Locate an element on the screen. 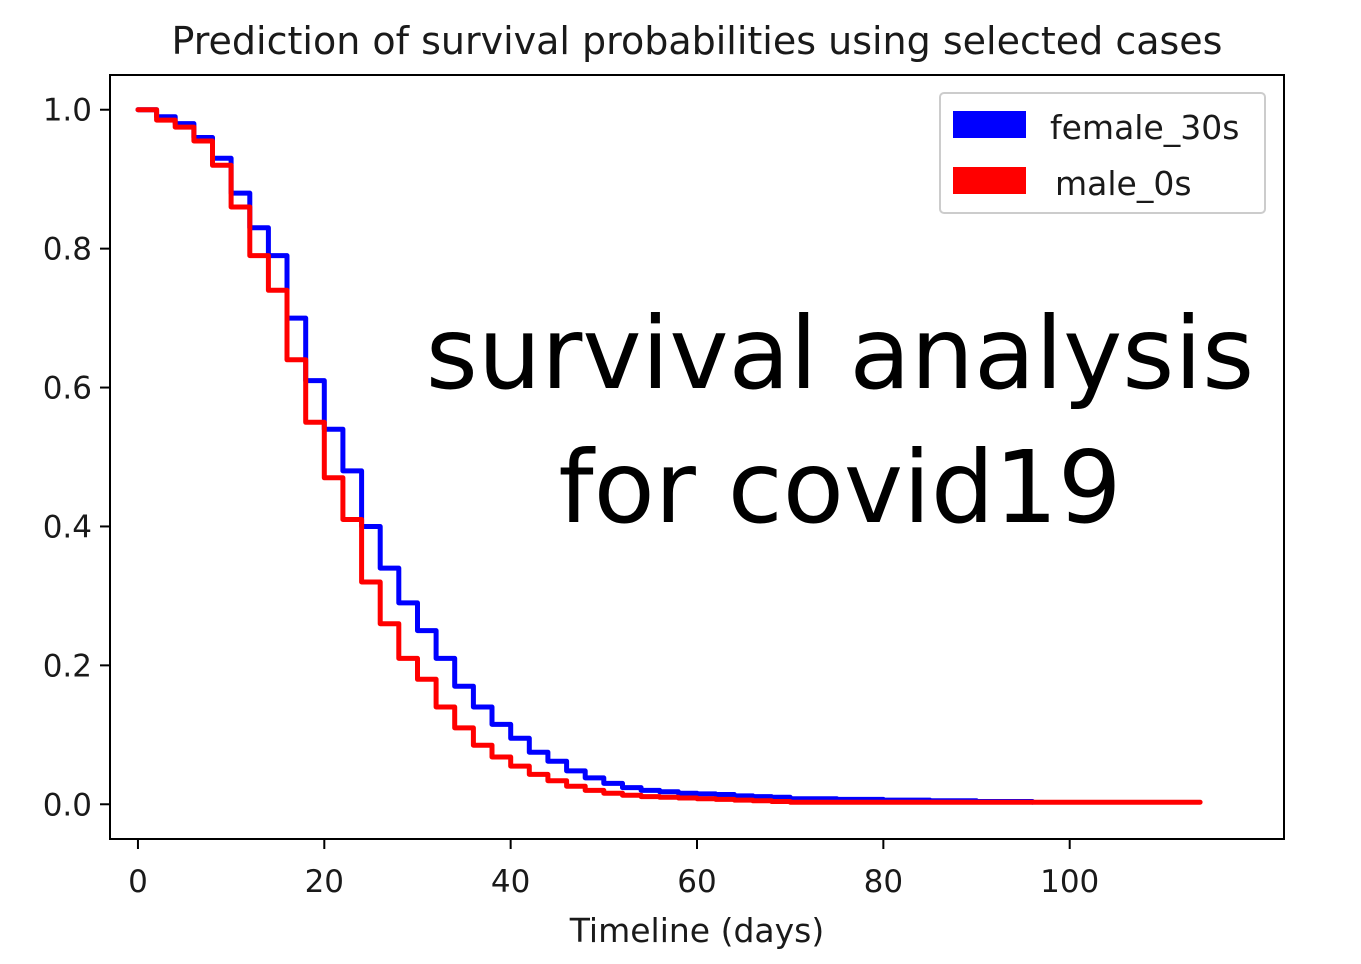 The image size is (1361, 964). legend-swatch-male-0s is located at coordinates (989, 180).